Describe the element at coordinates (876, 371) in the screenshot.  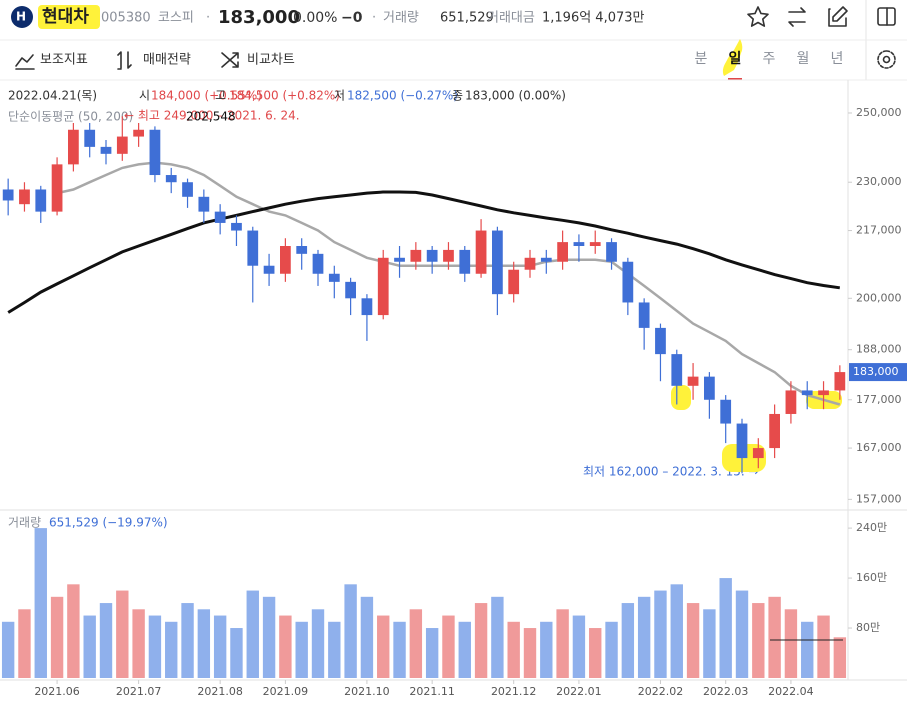
I see `price-tag-label: 183,000` at that location.